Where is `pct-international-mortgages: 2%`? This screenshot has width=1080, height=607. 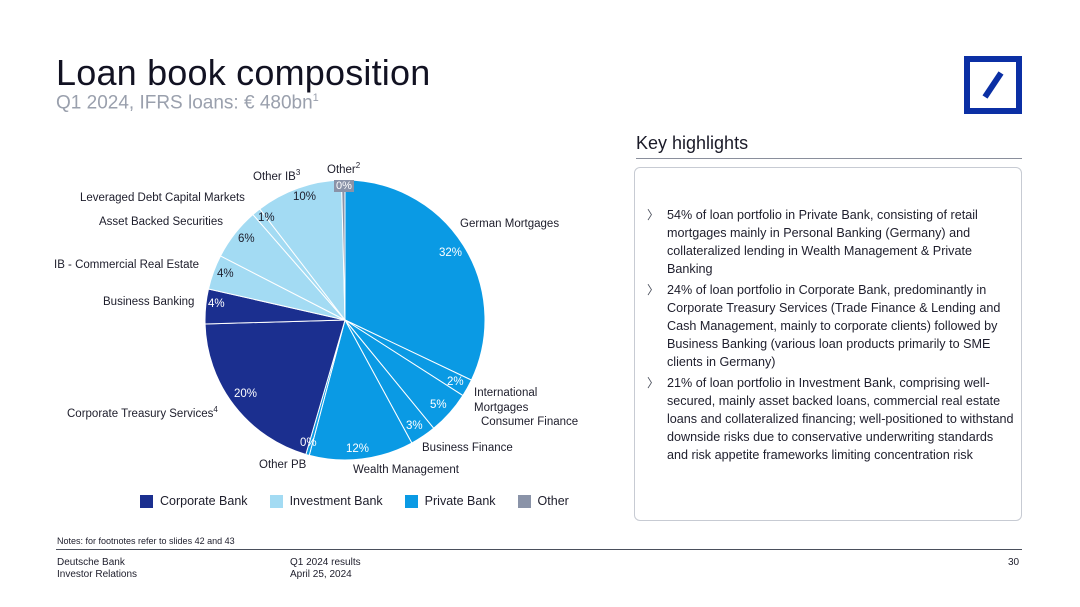
pct-international-mortgages: 2% is located at coordinates (455, 382).